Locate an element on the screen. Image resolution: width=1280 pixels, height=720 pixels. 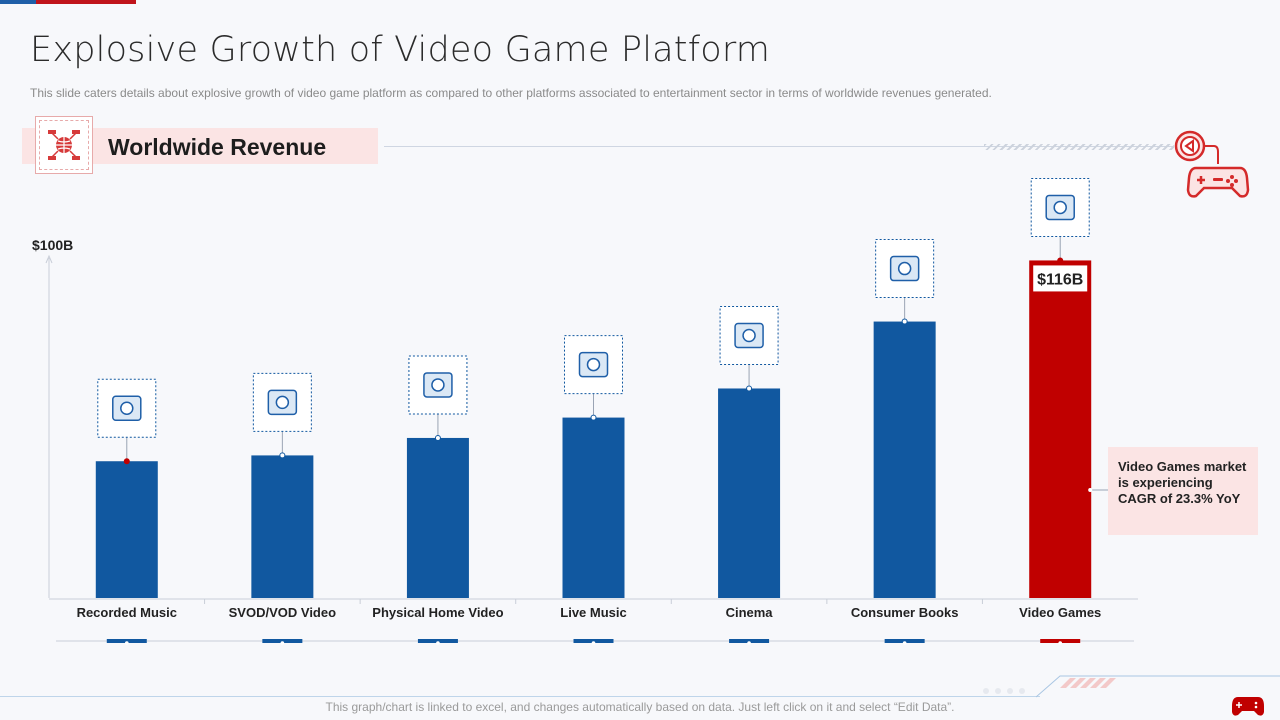
category-label: SVOD/VOD Video is located at coordinates (282, 612).